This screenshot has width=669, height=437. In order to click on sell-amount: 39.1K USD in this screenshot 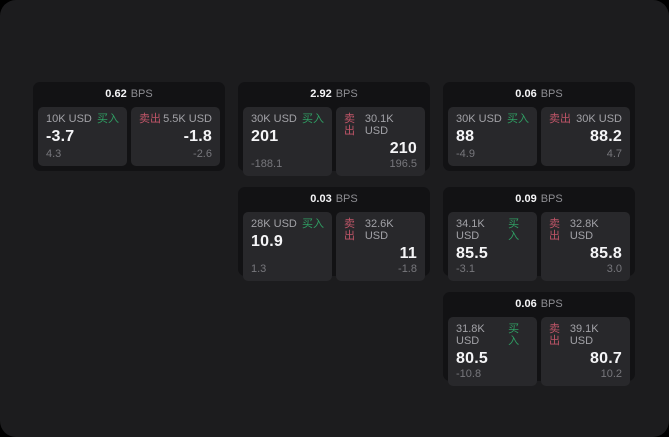, I will do `click(584, 335)`.